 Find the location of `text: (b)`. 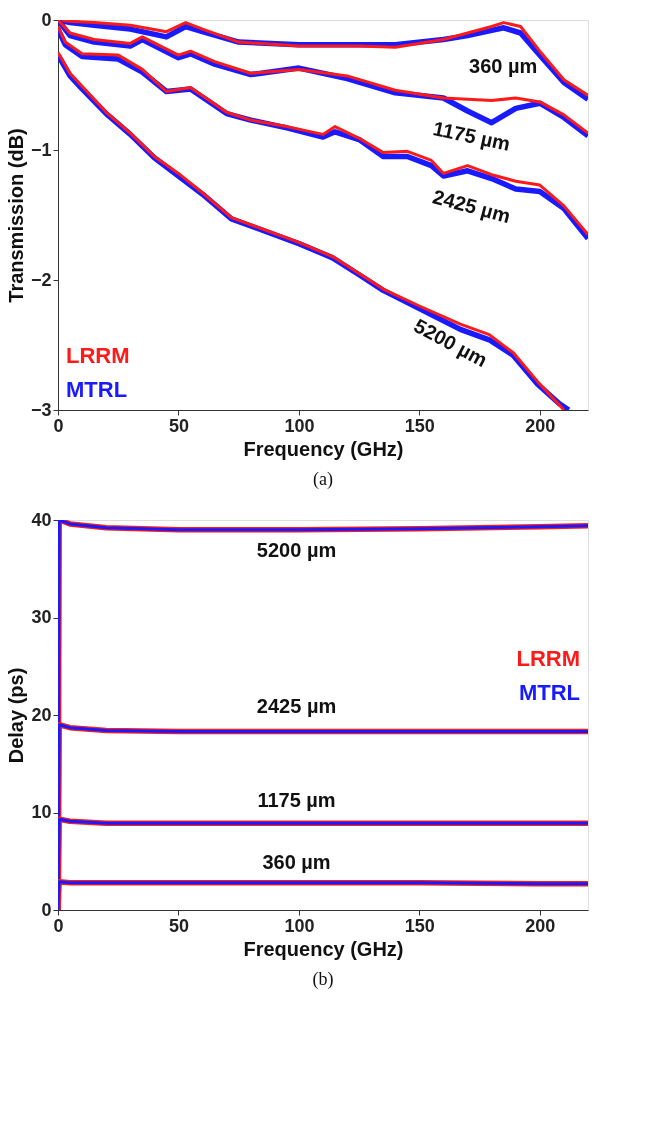

text: (b) is located at coordinates (323, 979).